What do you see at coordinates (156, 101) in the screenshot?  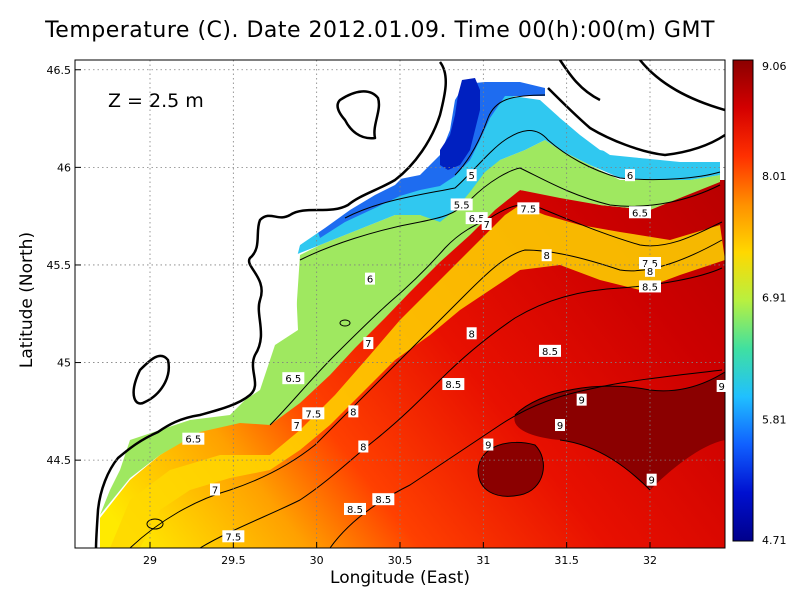 I see `depth-label: Z = 2.5 m` at bounding box center [156, 101].